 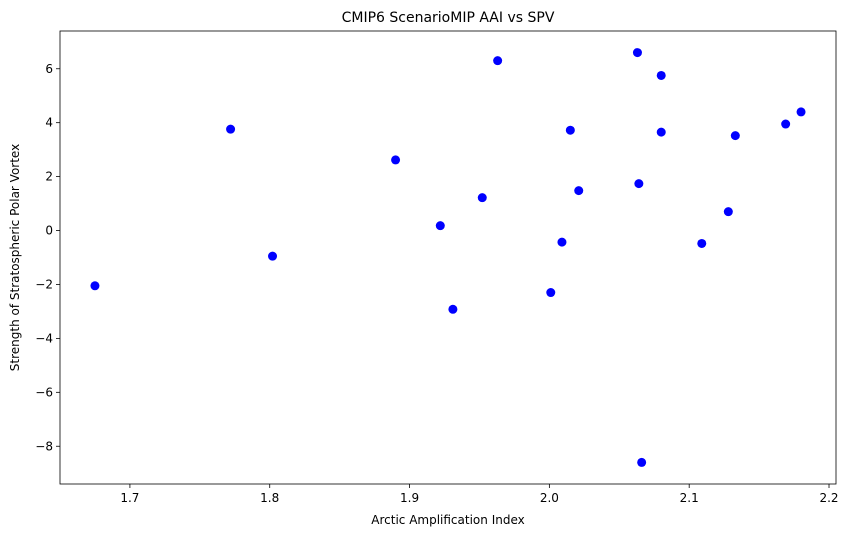 I want to click on y-tick-label: 2, so click(x=49, y=177).